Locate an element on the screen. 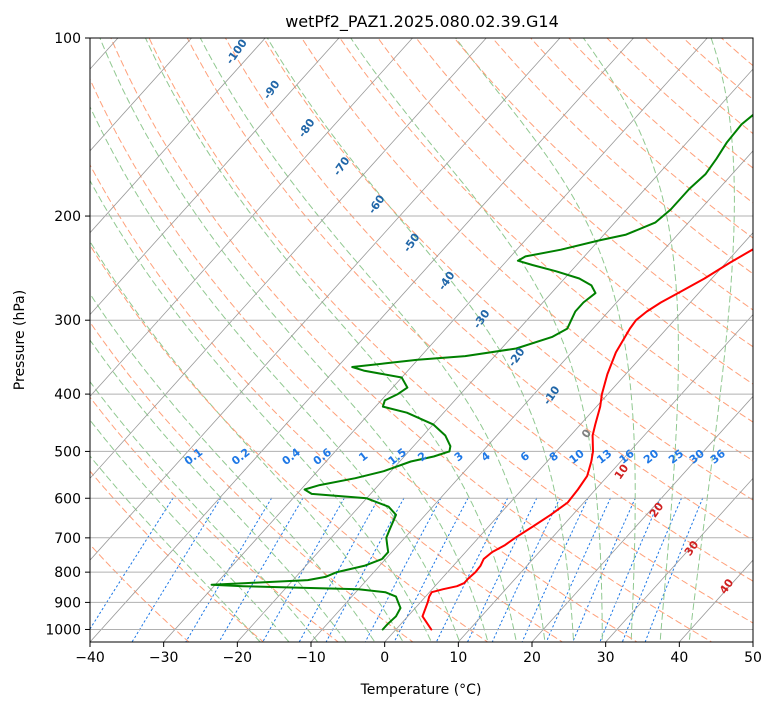  mixing-ratio-label: 10 is located at coordinates (577, 457).